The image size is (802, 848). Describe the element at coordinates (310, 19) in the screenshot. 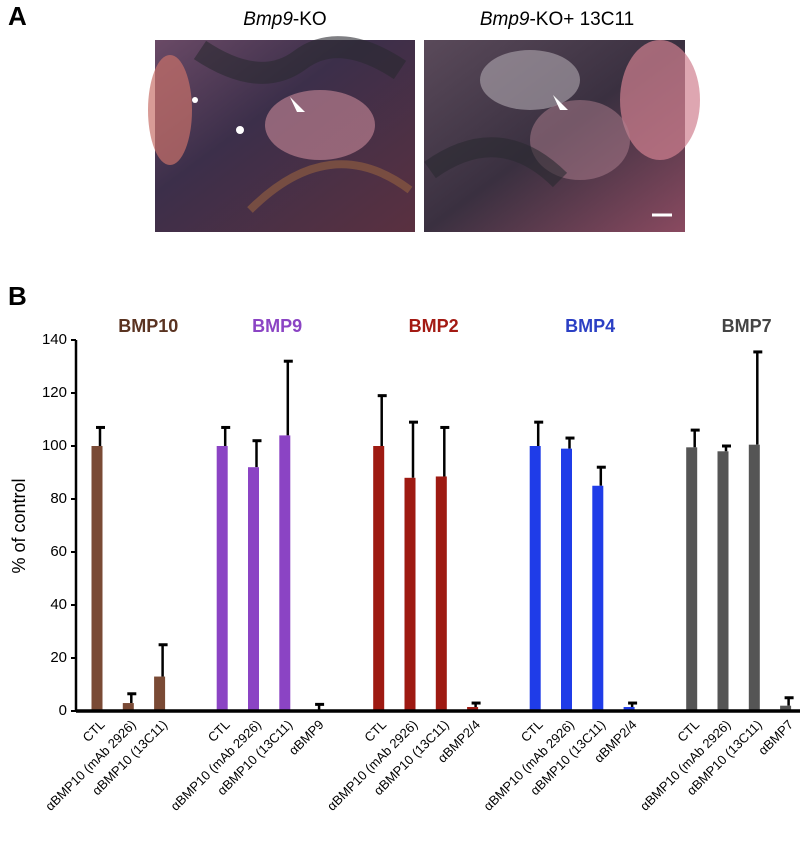

I see `condition: -KO` at that location.